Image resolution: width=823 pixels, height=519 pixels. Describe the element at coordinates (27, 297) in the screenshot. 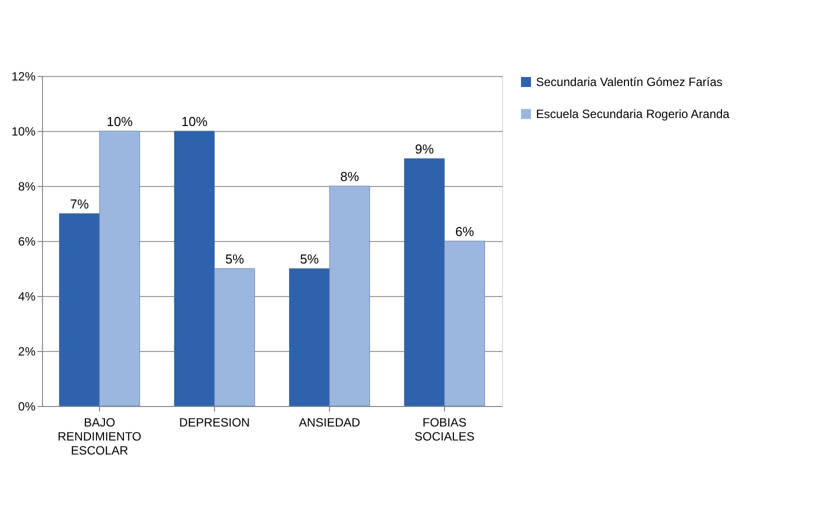

I see `y-tick-label: 4%` at that location.